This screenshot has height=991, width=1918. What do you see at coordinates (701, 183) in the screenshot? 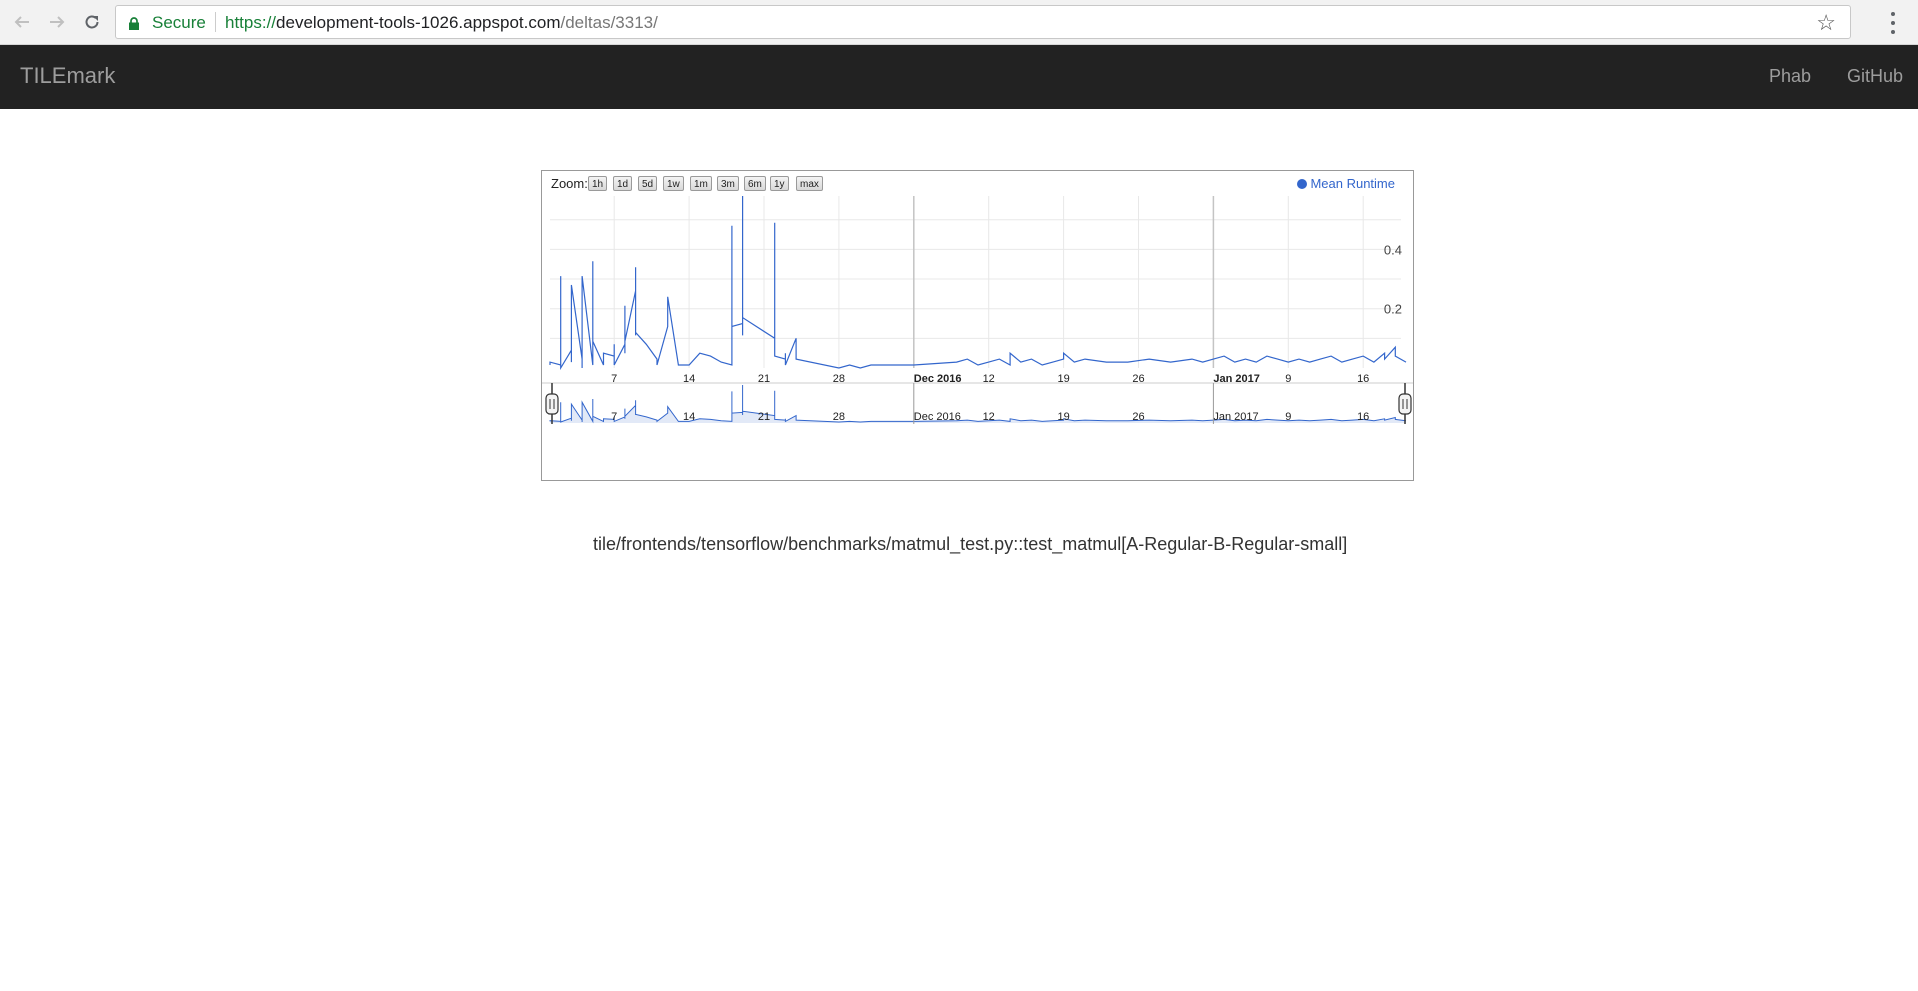
I see `zoom-button-1m: 1m` at bounding box center [701, 183].